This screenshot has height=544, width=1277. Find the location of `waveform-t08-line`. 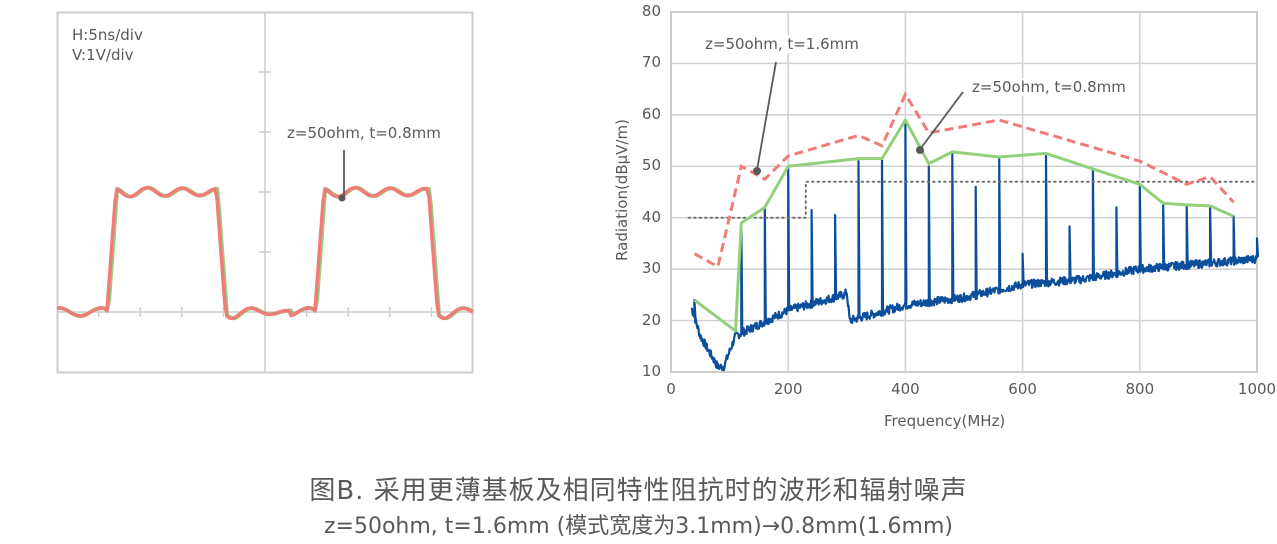

waveform-t08-line is located at coordinates (265, 253).